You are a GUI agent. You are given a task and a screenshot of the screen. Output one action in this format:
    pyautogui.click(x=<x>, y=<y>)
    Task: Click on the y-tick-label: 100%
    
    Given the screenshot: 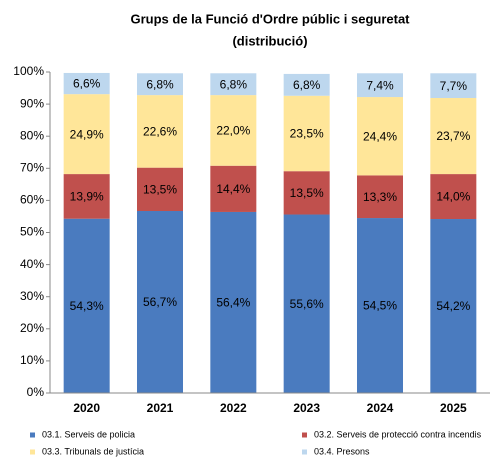 What is the action you would take?
    pyautogui.click(x=28, y=71)
    